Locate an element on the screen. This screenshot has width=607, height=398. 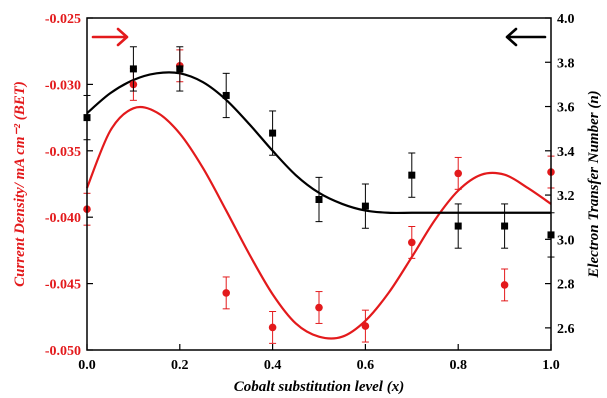
x-axis-tick-label: 0.0 is located at coordinates (87, 365).